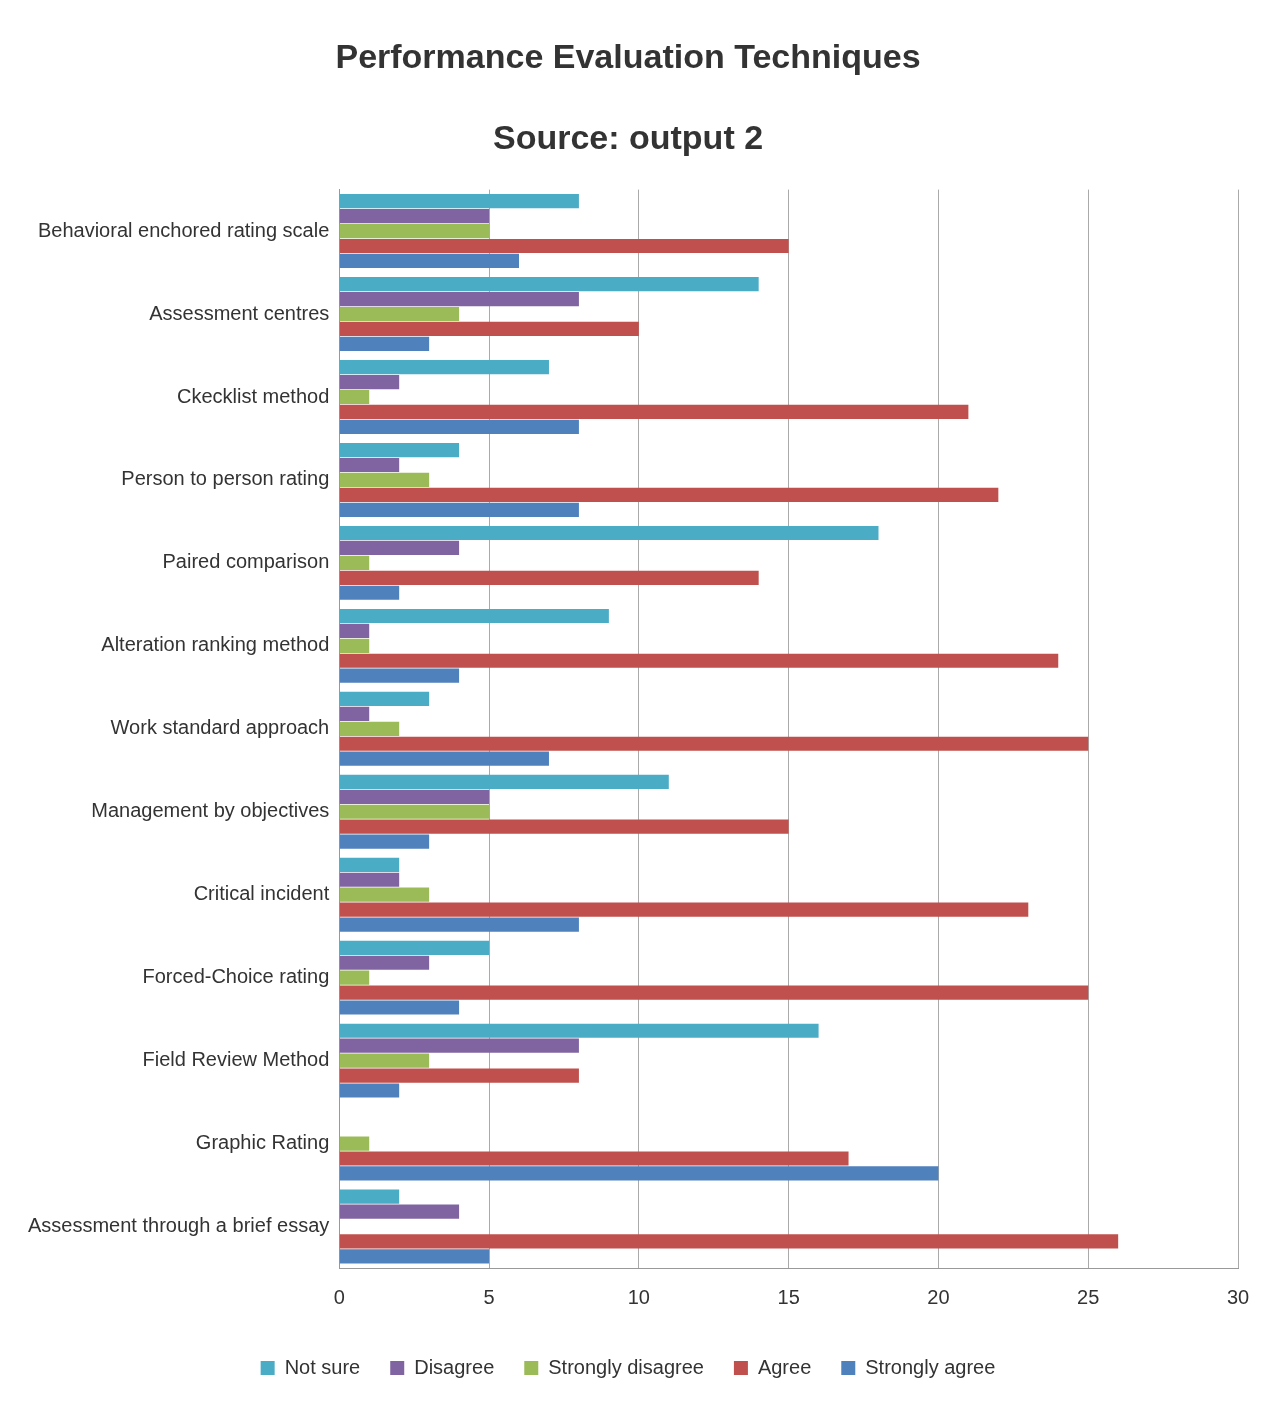 The image size is (1279, 1414). Describe the element at coordinates (253, 395) in the screenshot. I see `y-tick-label: Ckecklist method` at that location.